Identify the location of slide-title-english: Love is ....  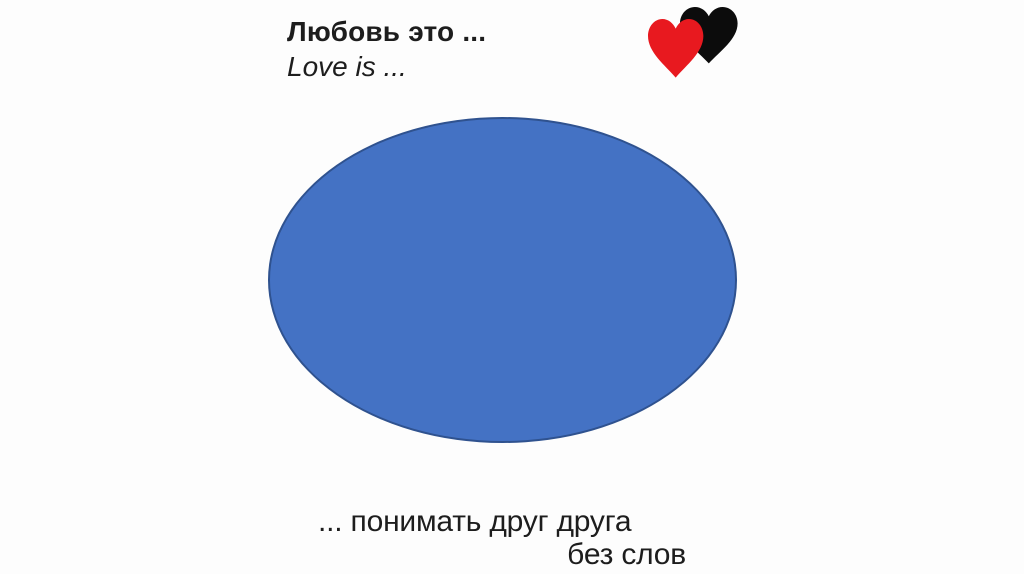
(347, 66).